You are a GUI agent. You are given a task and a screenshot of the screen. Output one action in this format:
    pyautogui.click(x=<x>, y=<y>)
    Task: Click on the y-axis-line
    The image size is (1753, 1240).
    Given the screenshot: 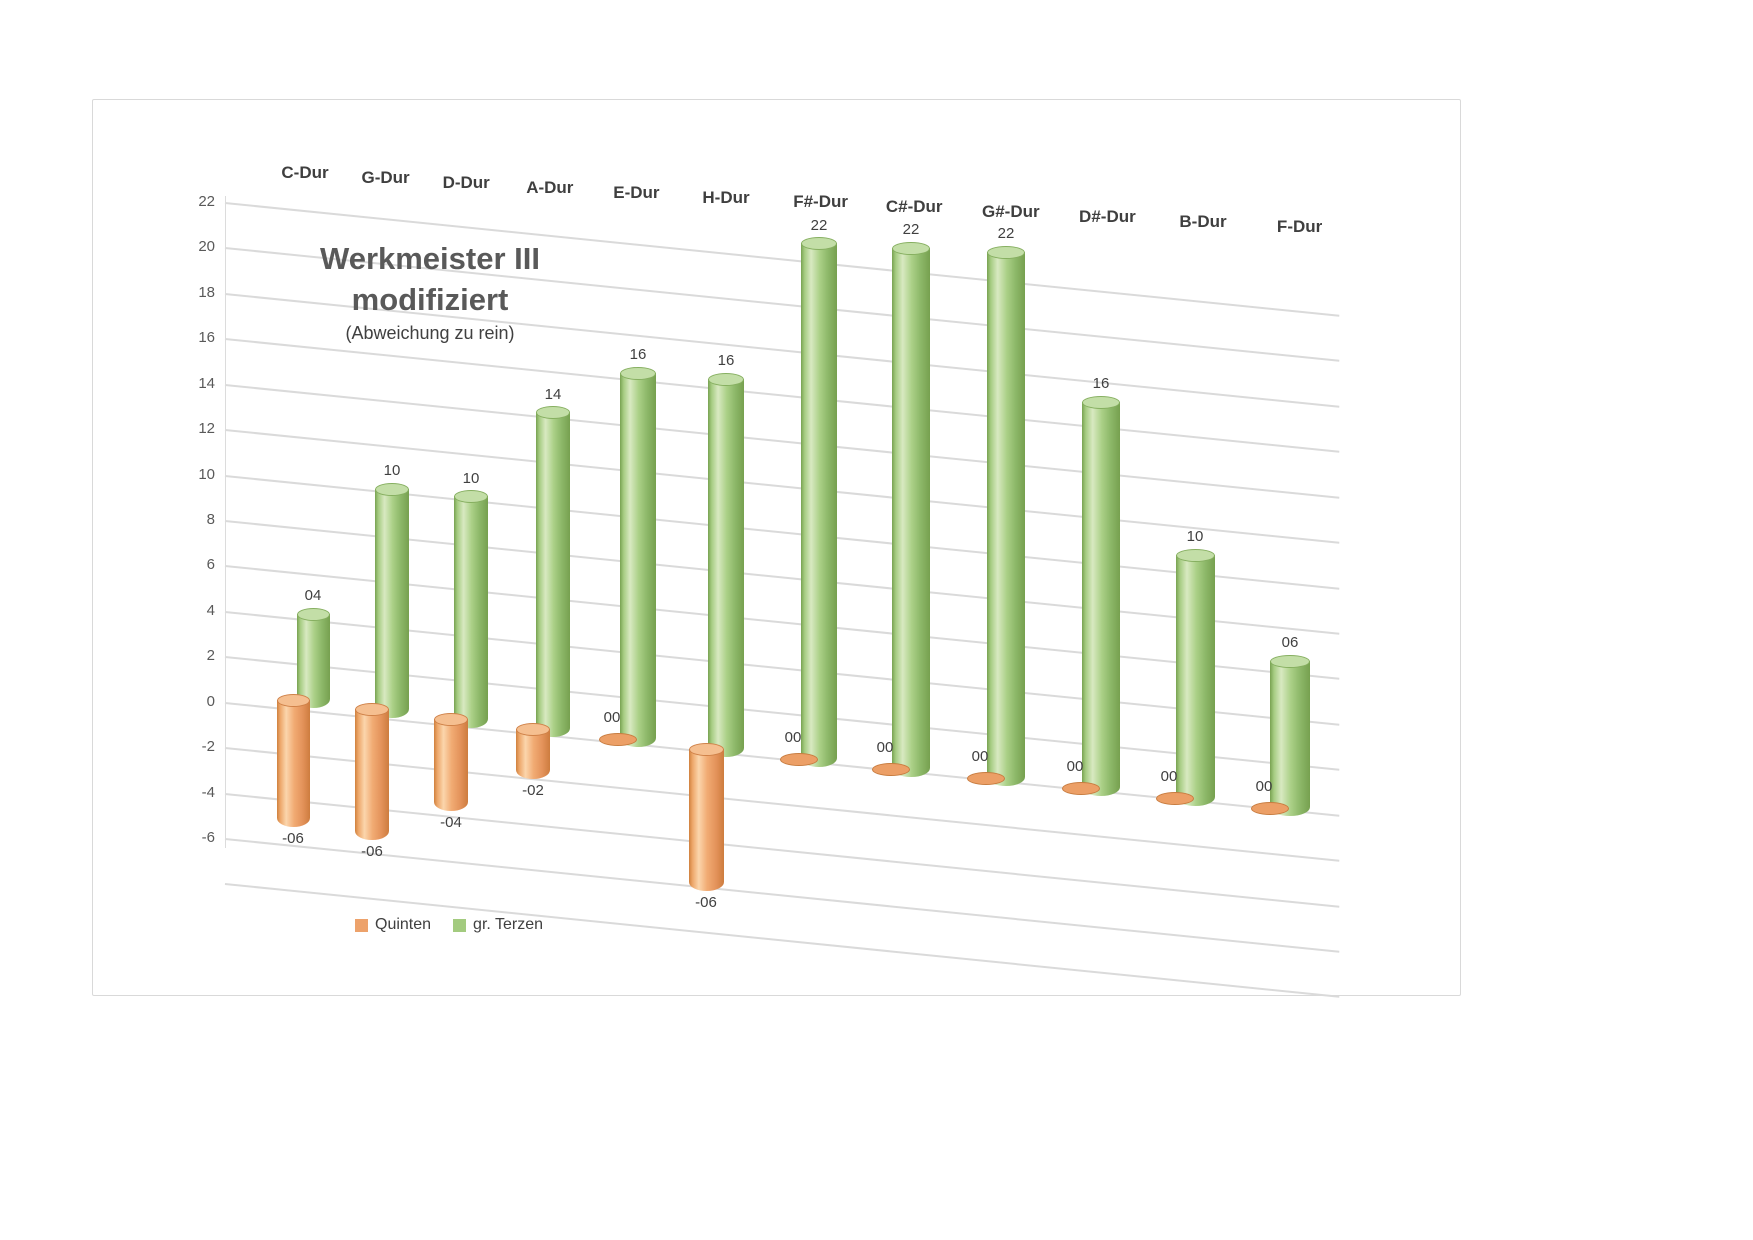 What is the action you would take?
    pyautogui.click(x=225, y=522)
    